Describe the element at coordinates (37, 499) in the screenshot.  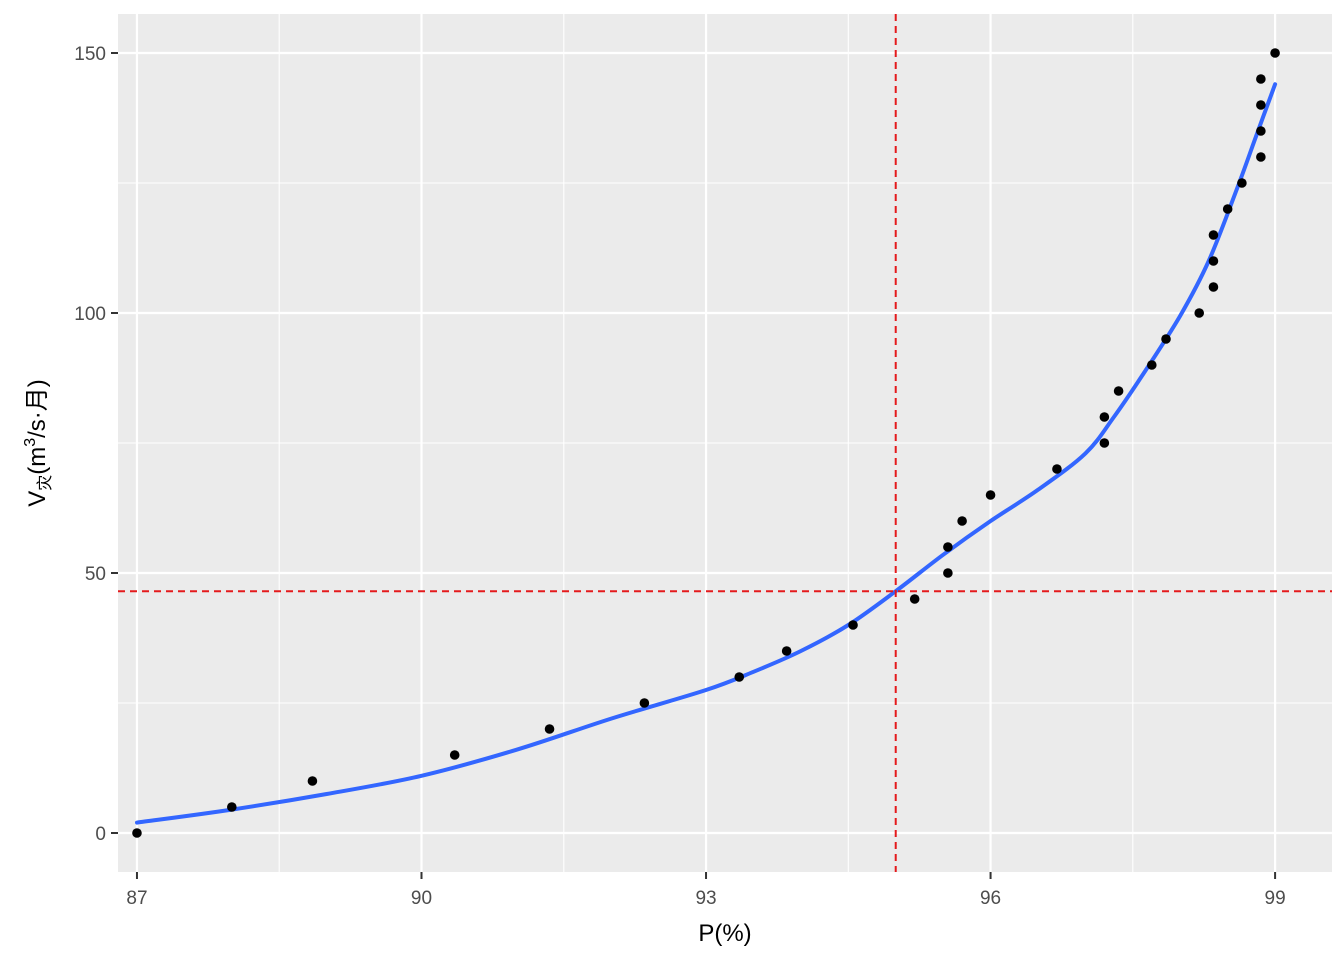
I see `y-axis-title-prefix: V` at that location.